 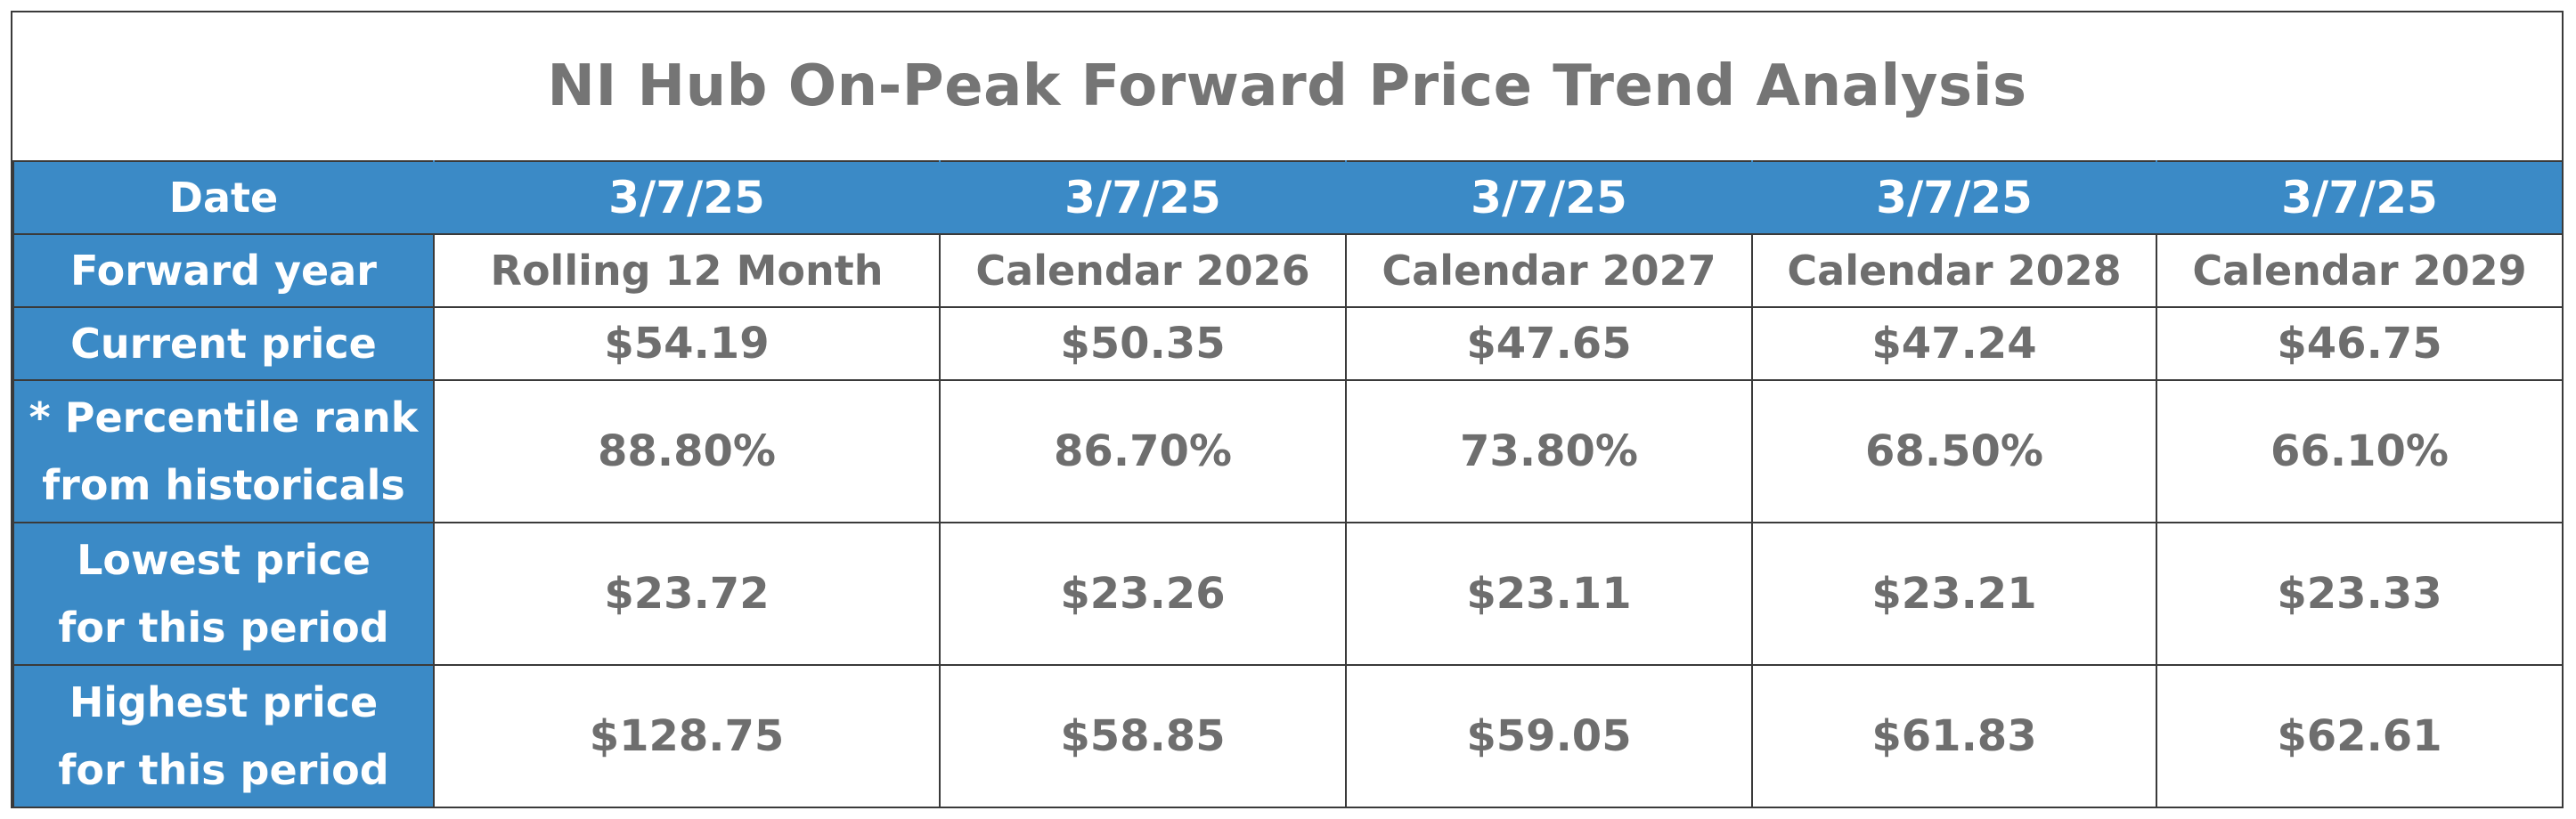 What do you see at coordinates (224, 702) in the screenshot?
I see `row-header-line: Highest price` at bounding box center [224, 702].